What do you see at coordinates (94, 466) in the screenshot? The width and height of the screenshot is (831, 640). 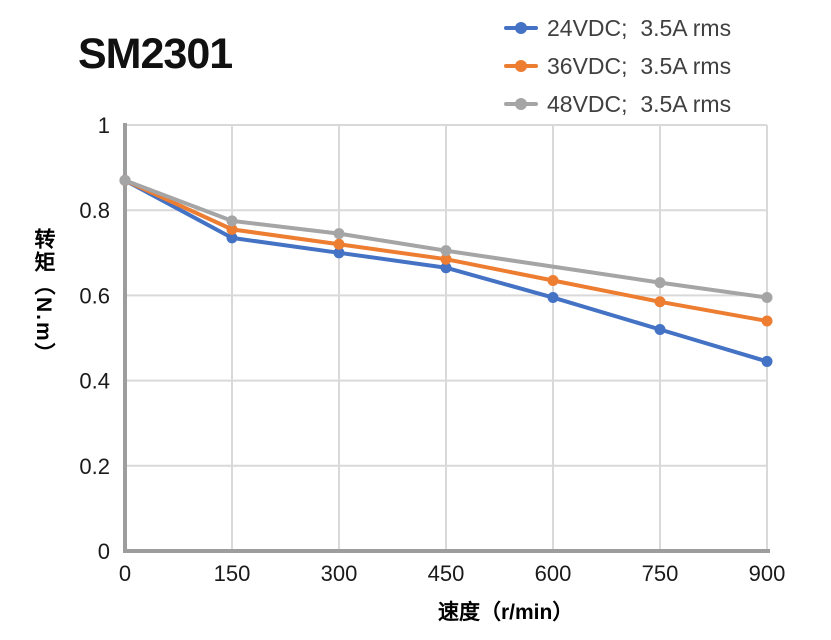 I see `y-tick-label: 0.2` at bounding box center [94, 466].